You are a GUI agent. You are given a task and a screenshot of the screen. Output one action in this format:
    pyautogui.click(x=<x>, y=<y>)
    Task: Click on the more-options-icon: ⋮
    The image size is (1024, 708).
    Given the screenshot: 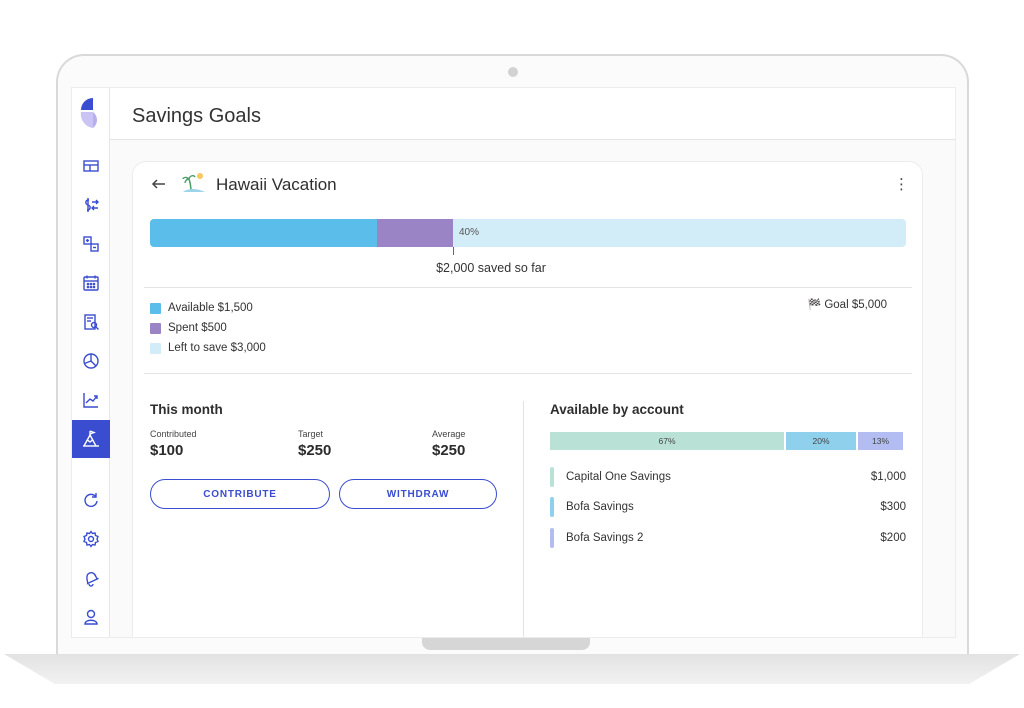 What is the action you would take?
    pyautogui.click(x=901, y=184)
    